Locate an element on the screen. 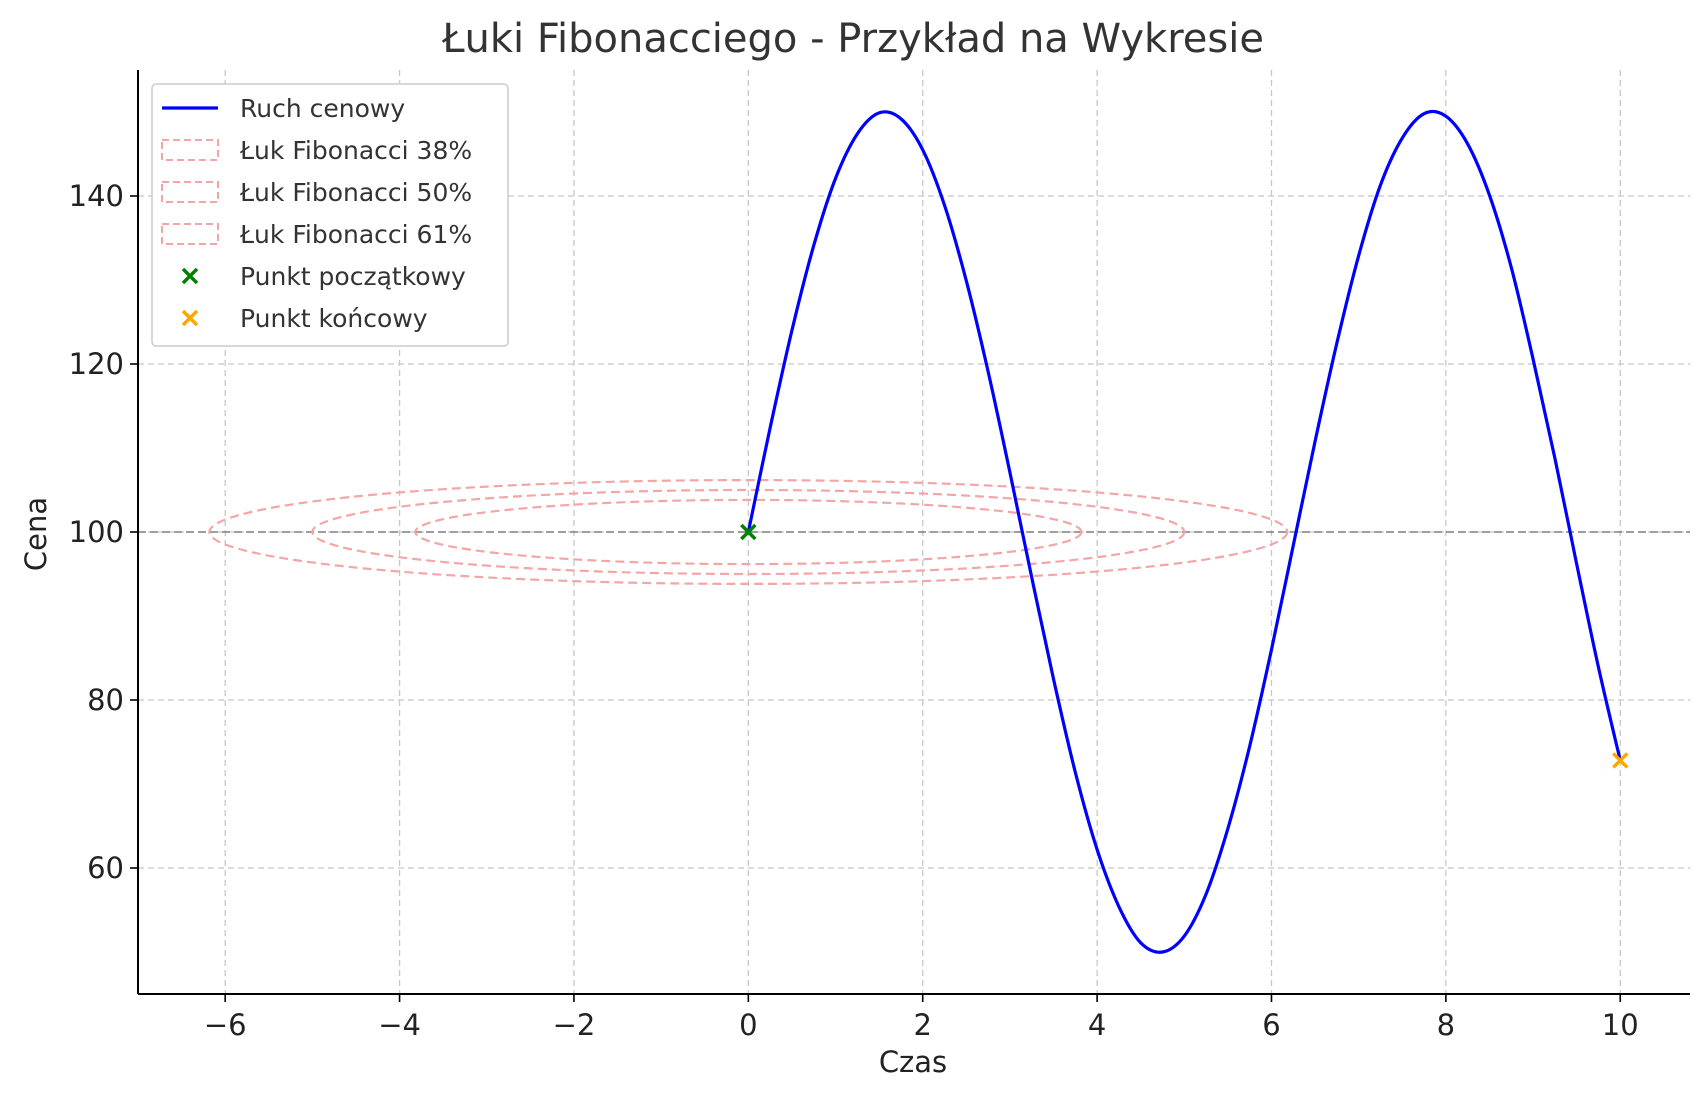  fibonacci-arcs is located at coordinates (748, 532).